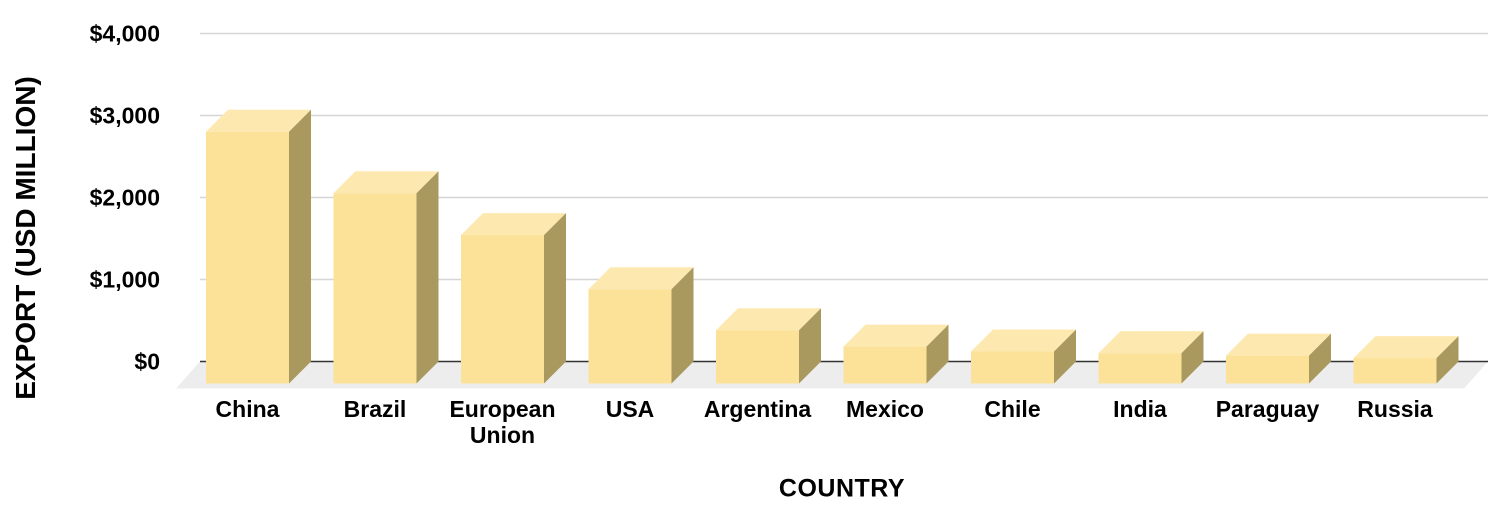 The image size is (1507, 518). I want to click on bar-top-brazil, so click(386, 182).